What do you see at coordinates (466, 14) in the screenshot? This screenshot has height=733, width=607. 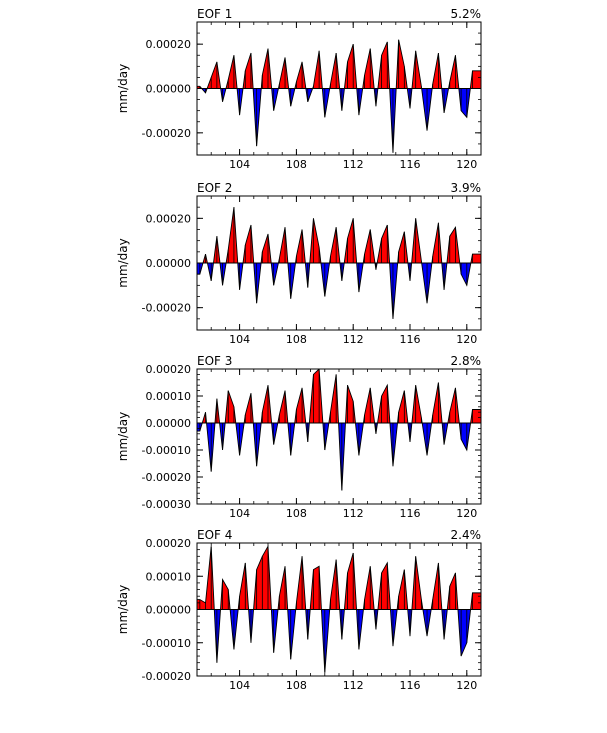 I see `variance-percent: 5.2%` at bounding box center [466, 14].